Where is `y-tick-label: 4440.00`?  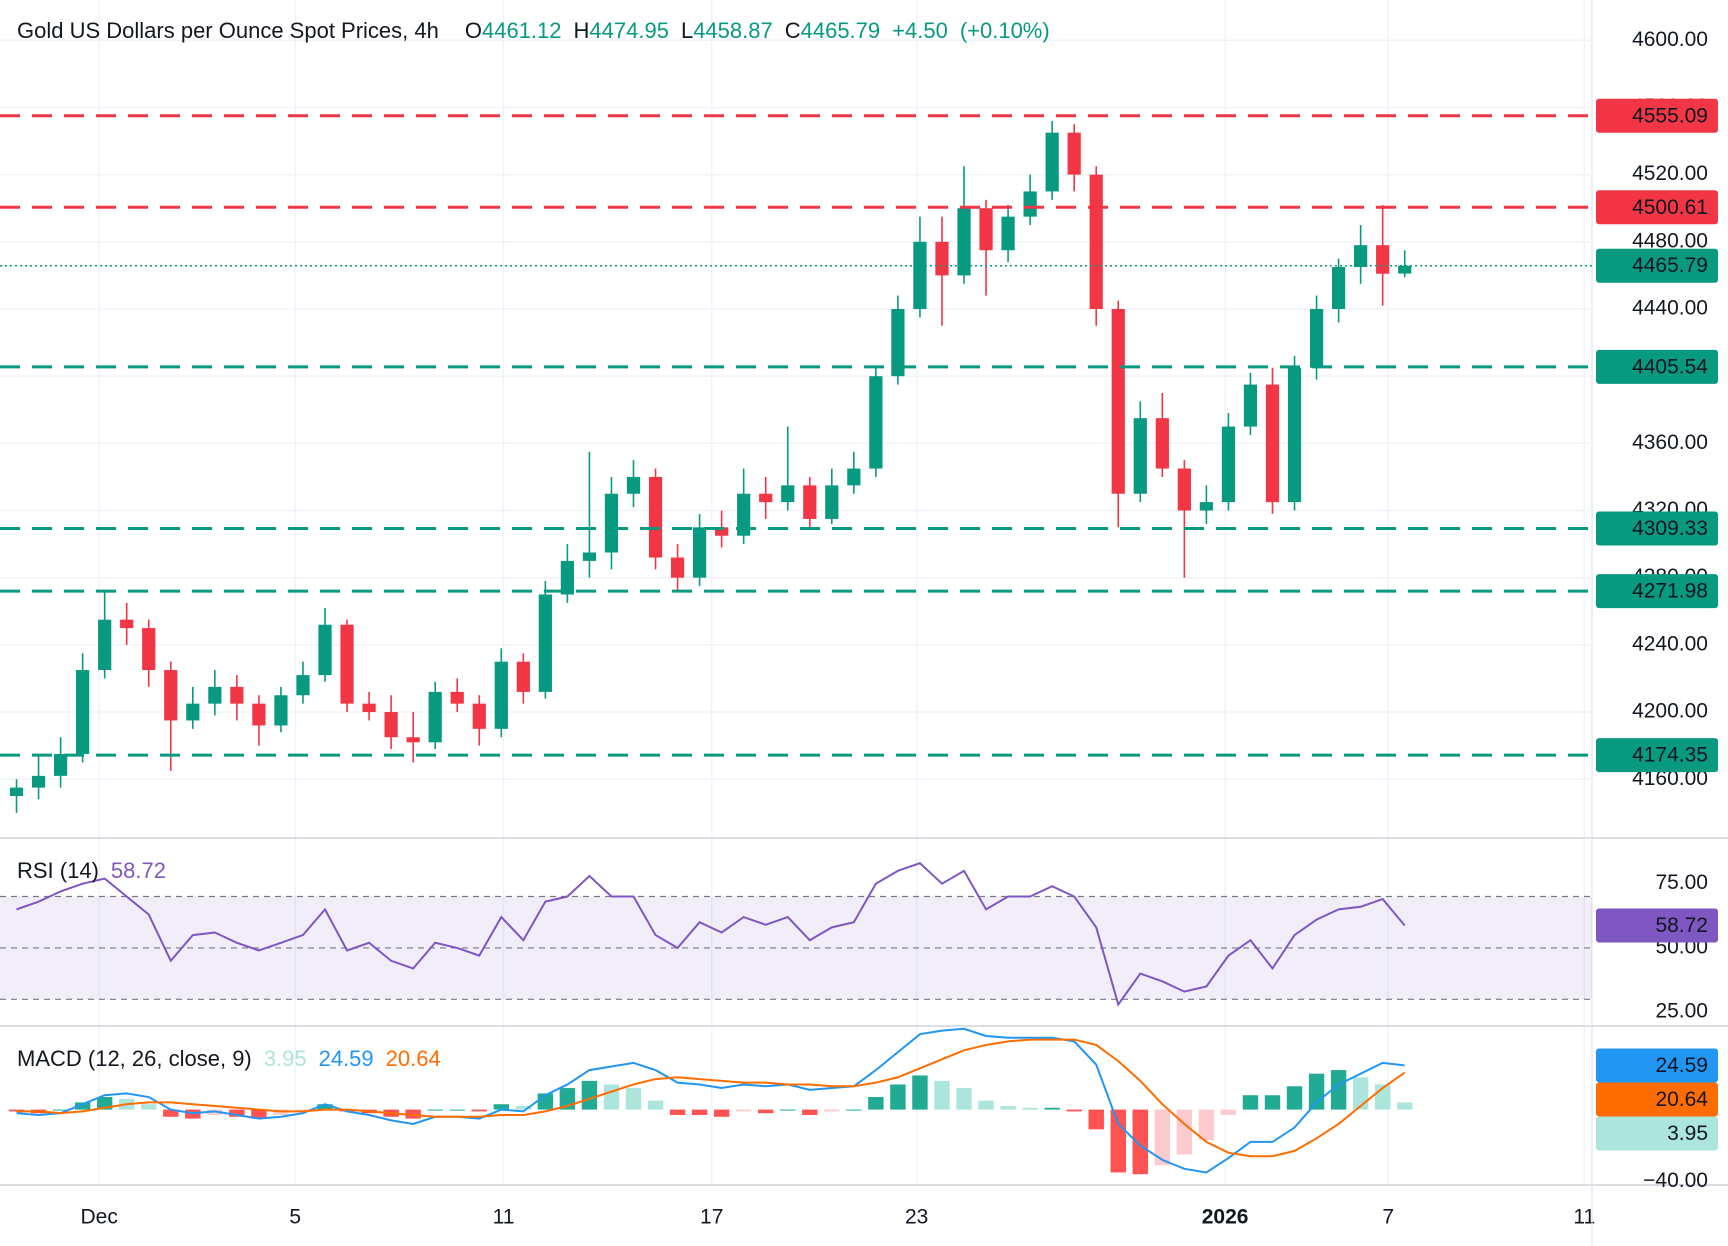
y-tick-label: 4440.00 is located at coordinates (1670, 308).